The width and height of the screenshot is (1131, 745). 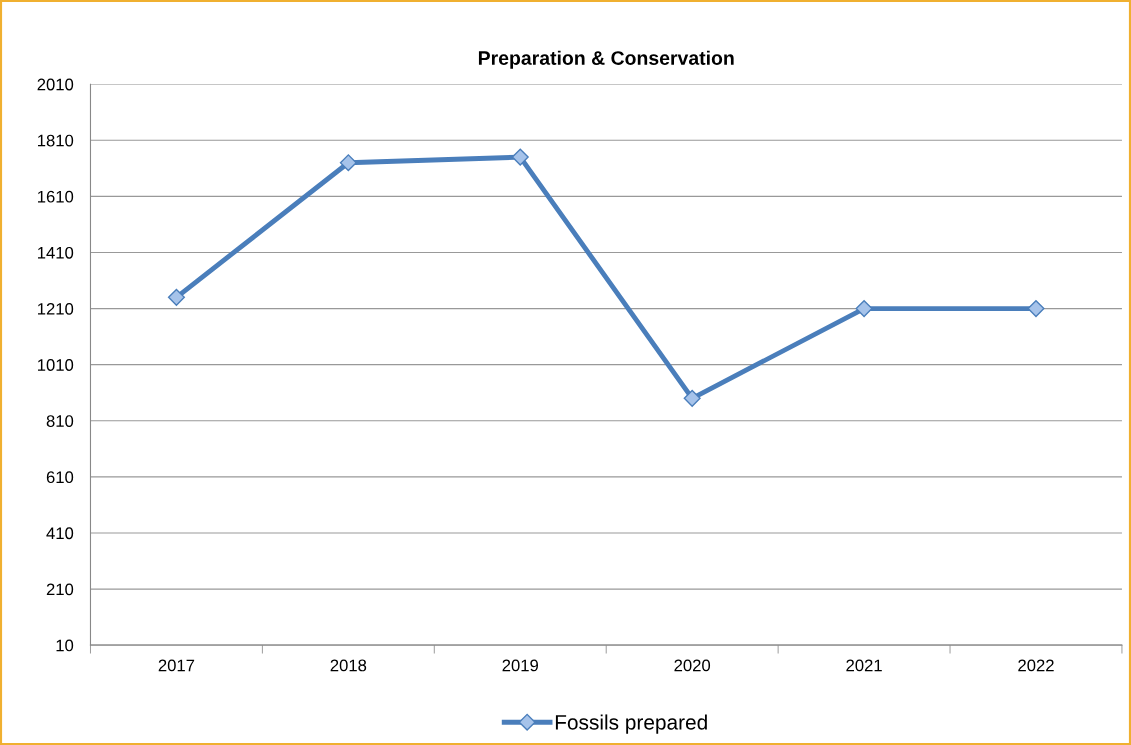 I want to click on y-tick-label: 210, so click(x=60, y=589).